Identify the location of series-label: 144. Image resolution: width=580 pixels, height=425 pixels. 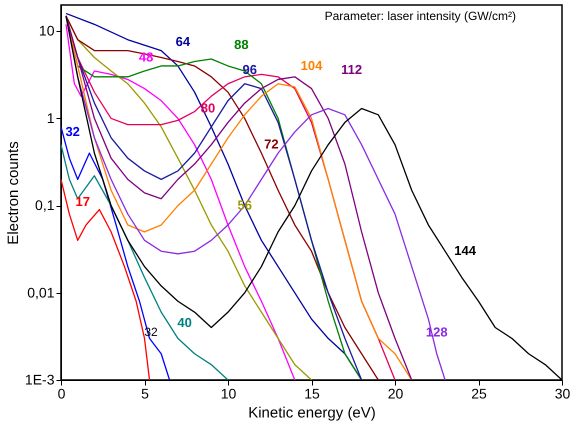
(465, 250).